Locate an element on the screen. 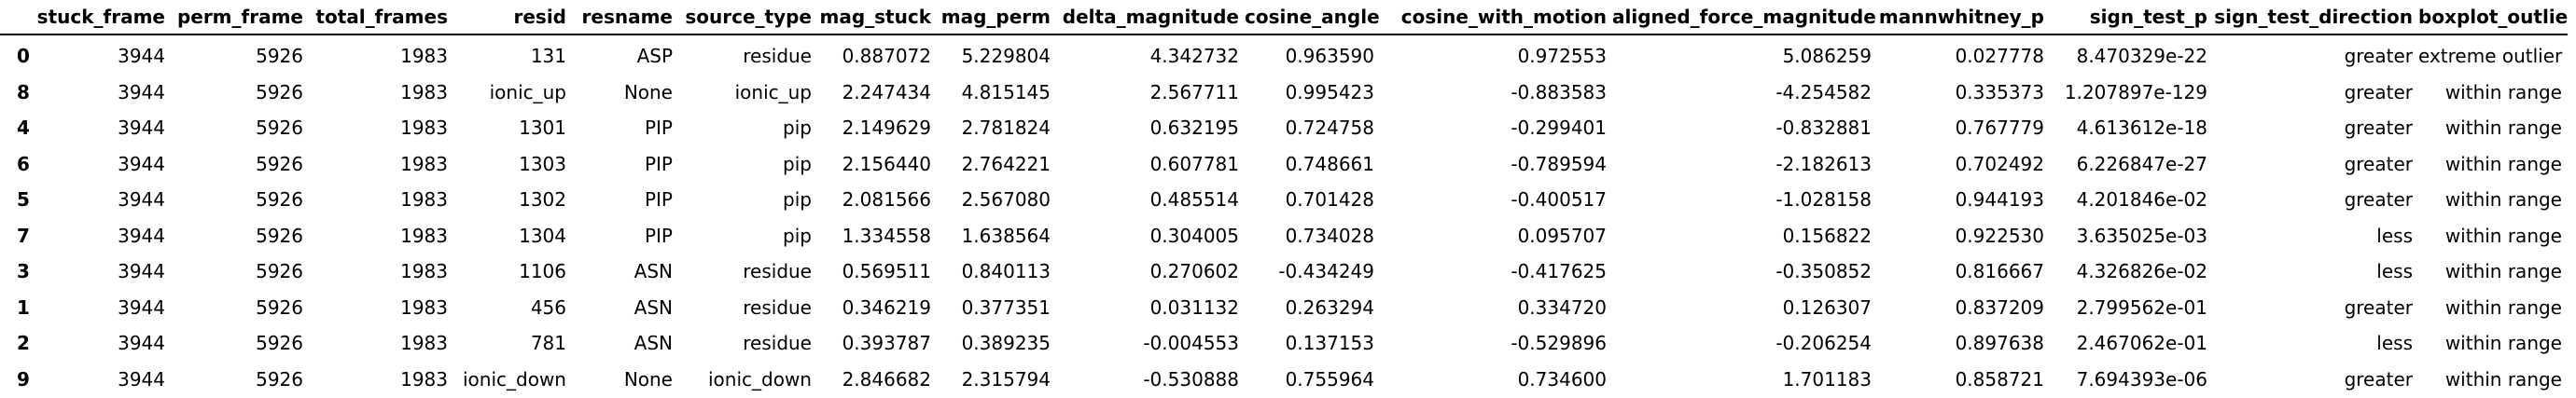 Image resolution: width=2576 pixels, height=398 pixels. cell-mag-stuck: 2.149629 is located at coordinates (886, 128).